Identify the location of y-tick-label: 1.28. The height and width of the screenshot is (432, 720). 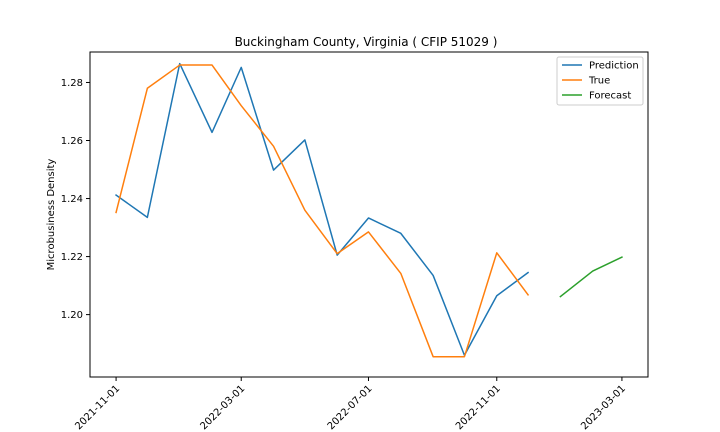
(72, 83).